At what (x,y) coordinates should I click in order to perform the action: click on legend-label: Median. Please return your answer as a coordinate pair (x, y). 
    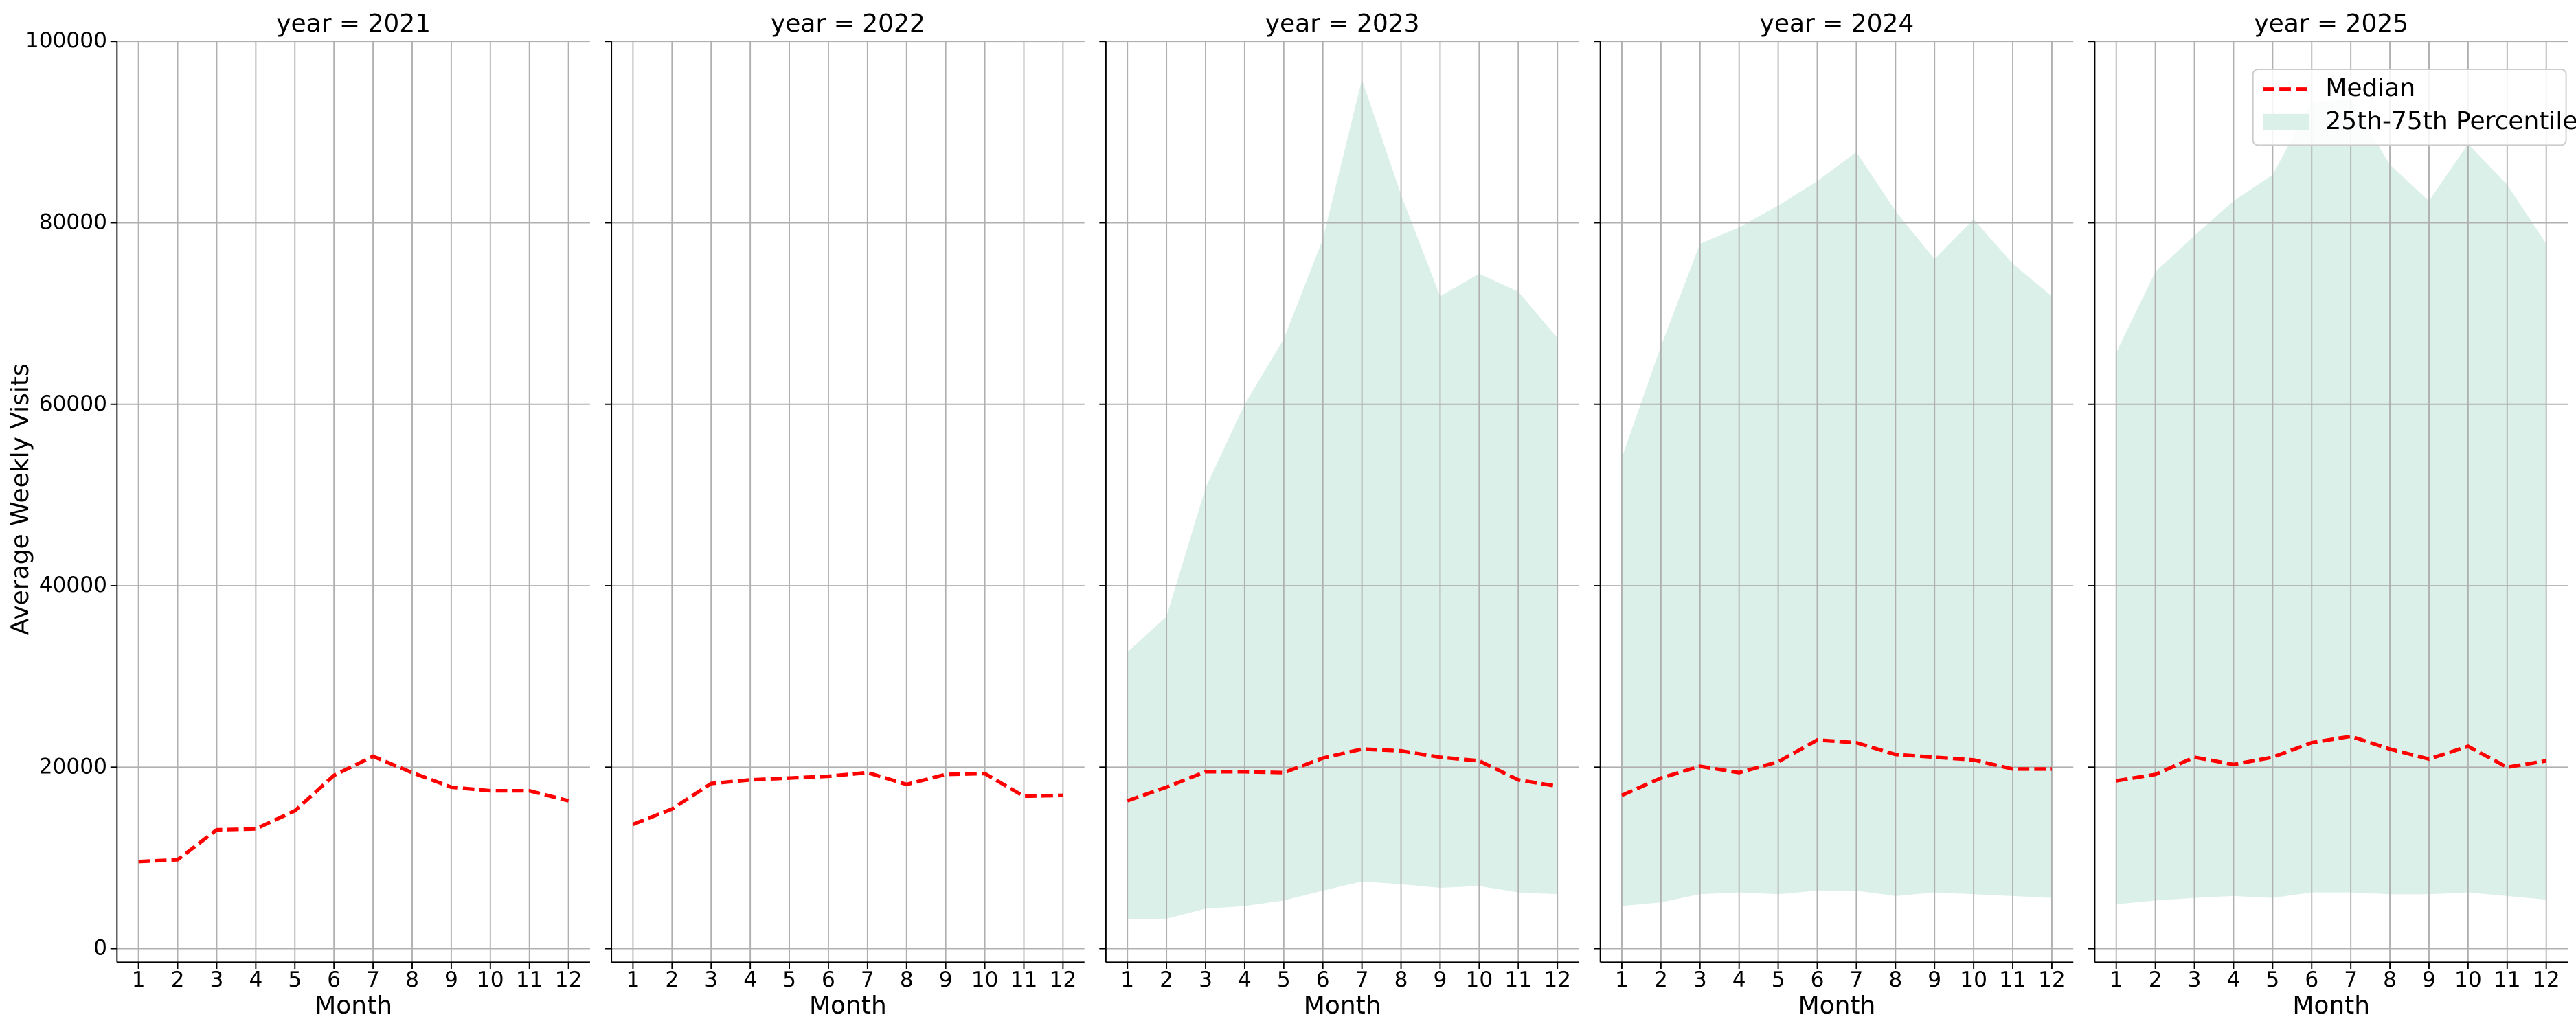
    Looking at the image, I should click on (2370, 88).